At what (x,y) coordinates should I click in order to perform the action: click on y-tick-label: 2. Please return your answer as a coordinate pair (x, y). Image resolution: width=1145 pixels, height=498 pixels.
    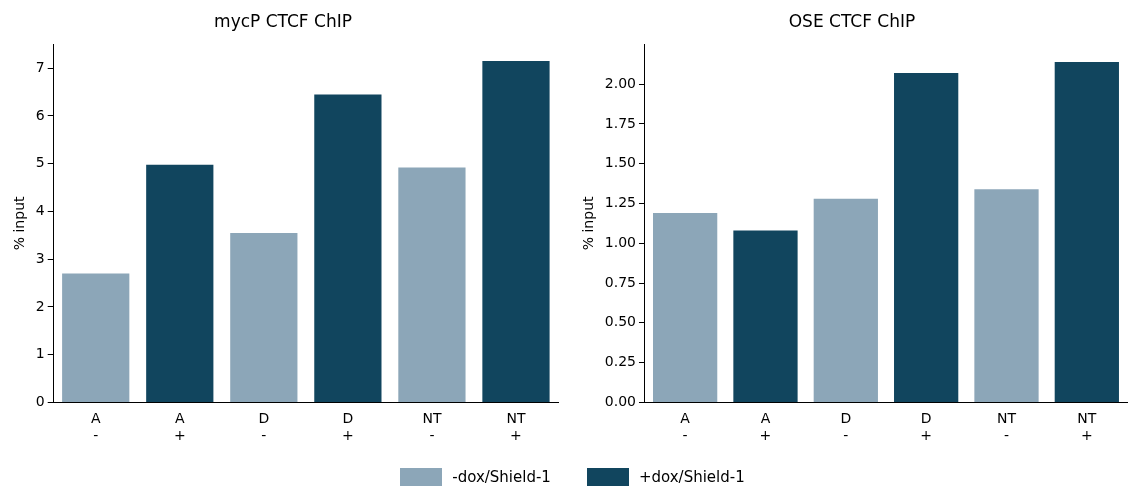
    Looking at the image, I should click on (40, 305).